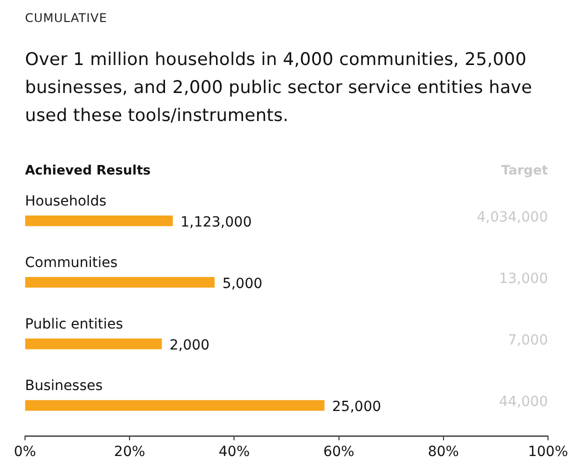 Image resolution: width=572 pixels, height=465 pixels. I want to click on x-tick-label: 80%, so click(443, 452).